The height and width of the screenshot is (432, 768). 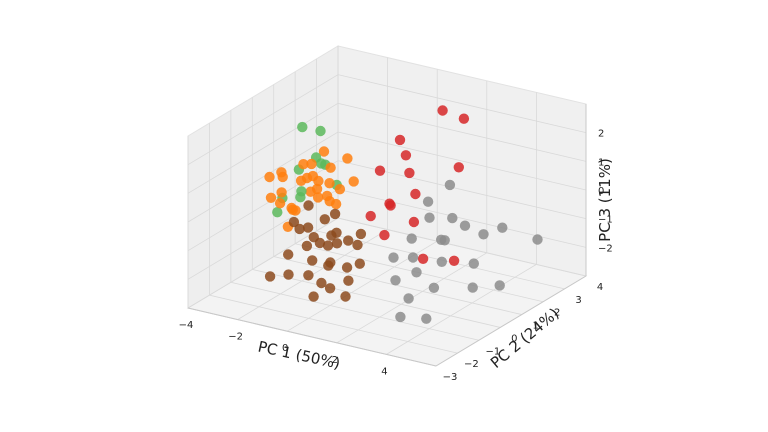 What do you see at coordinates (186, 325) in the screenshot?
I see `x-tick-label: −4` at bounding box center [186, 325].